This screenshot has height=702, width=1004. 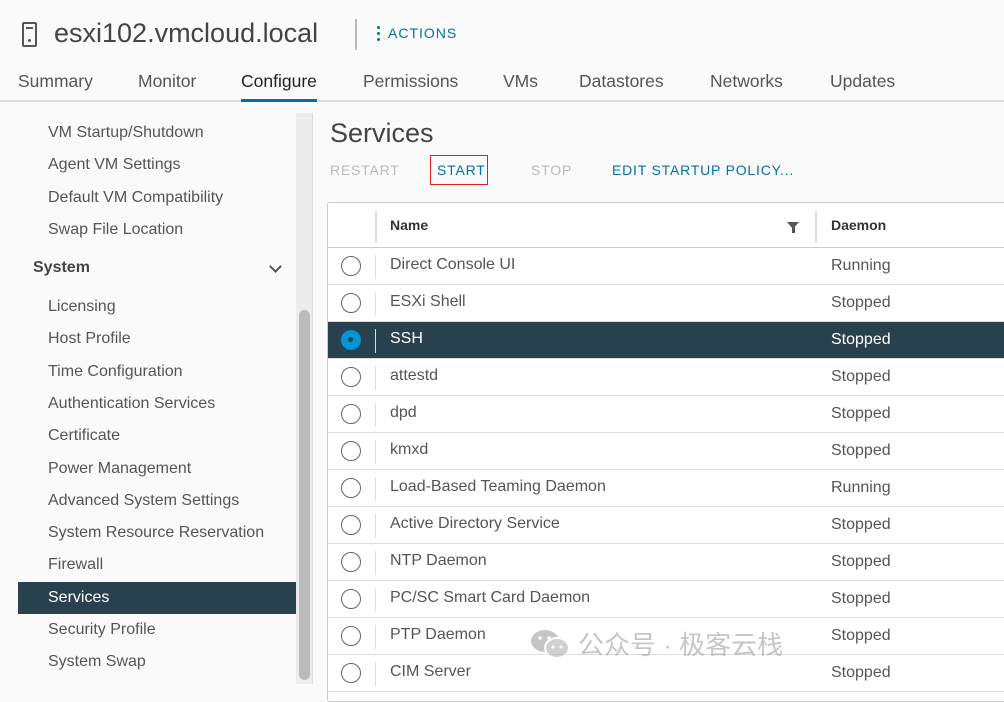 I want to click on tab-permissions: Permissions, so click(x=411, y=81).